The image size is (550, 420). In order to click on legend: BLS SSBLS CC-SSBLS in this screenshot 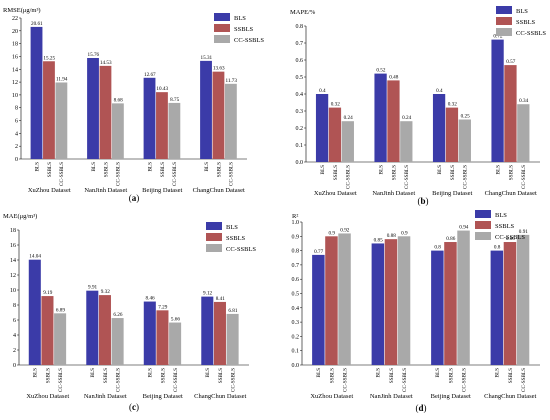, I will do `click(239, 28)`.